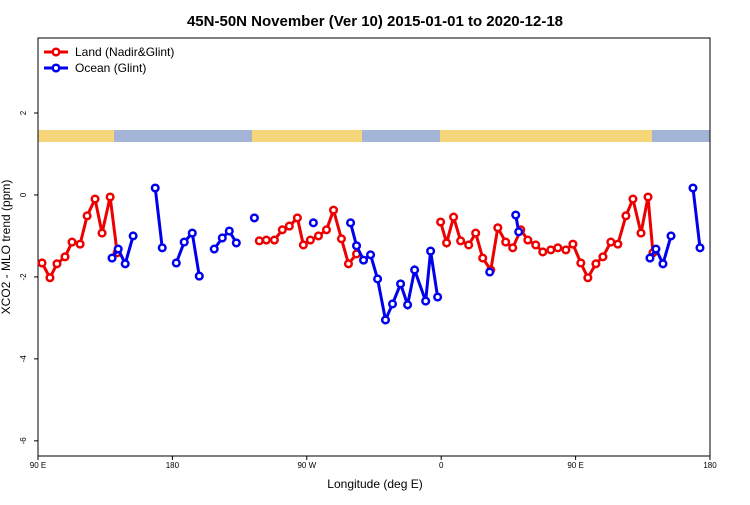 The height and width of the screenshot is (505, 750). I want to click on legend-label: Land (Nadir&Glint), so click(124, 52).